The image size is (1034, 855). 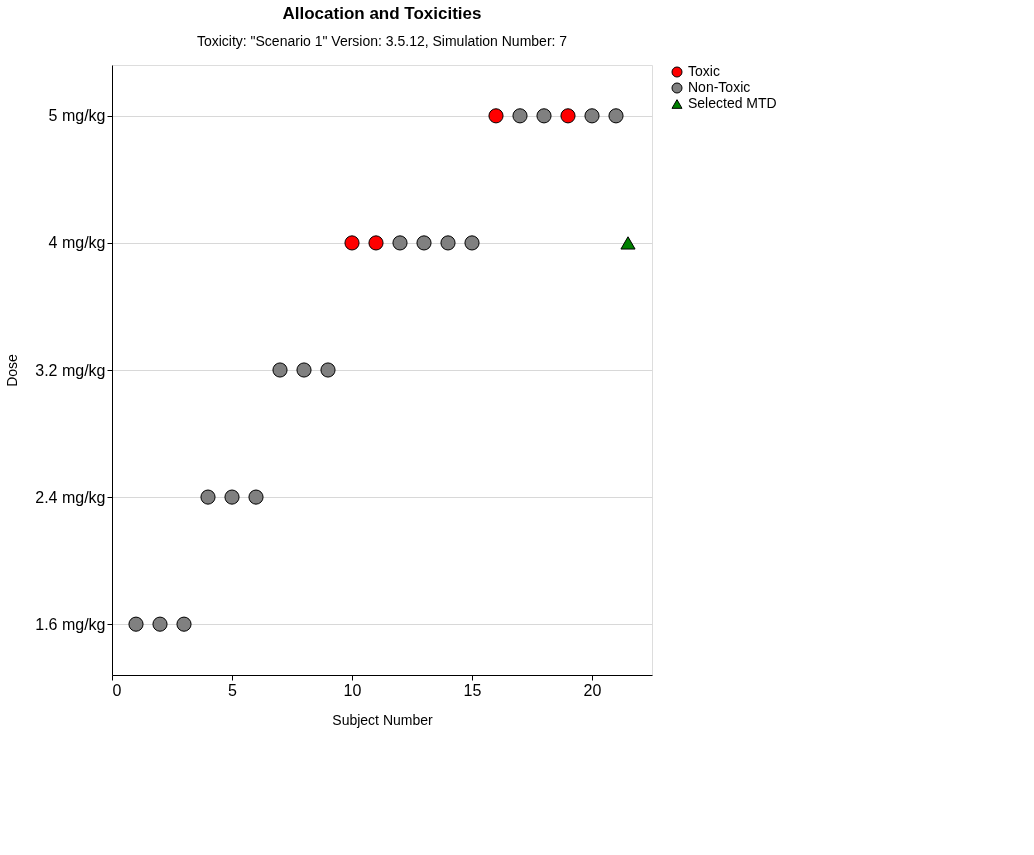 I want to click on x-tick-label: 15, so click(x=472, y=690).